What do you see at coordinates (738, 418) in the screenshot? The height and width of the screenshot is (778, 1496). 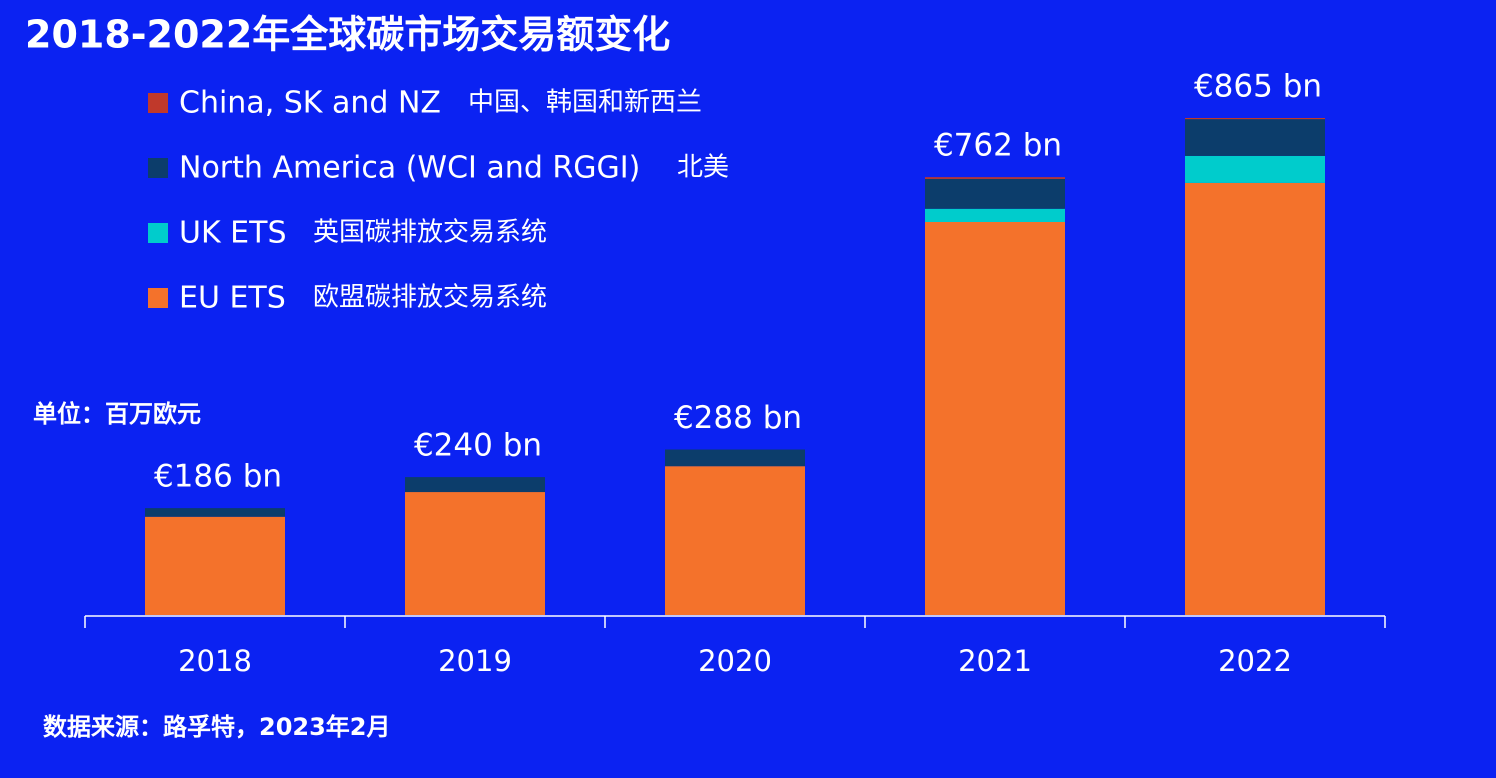 I see `total-label: €288 bn` at bounding box center [738, 418].